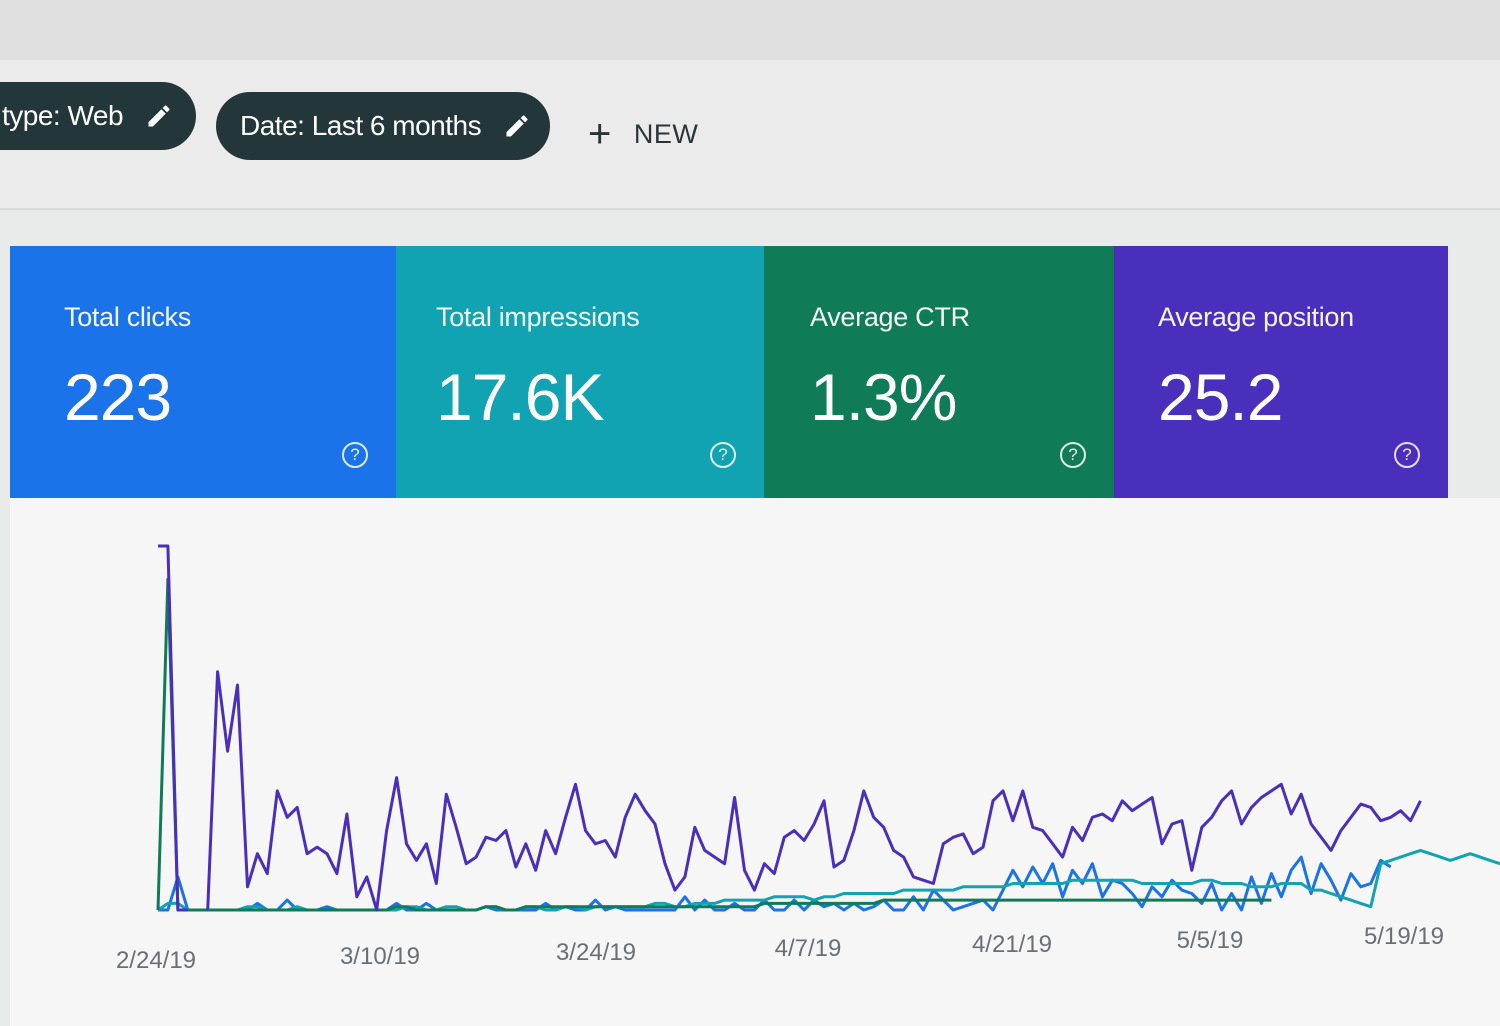 The height and width of the screenshot is (1026, 1500). I want to click on x-tick-label: 4/7/19, so click(808, 948).